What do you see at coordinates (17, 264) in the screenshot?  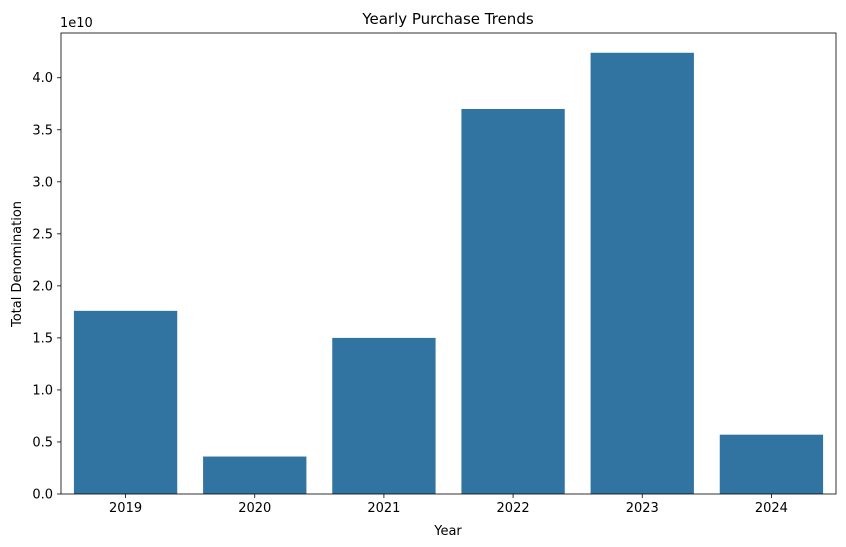 I see `y-axis-label: Total Denomination` at bounding box center [17, 264].